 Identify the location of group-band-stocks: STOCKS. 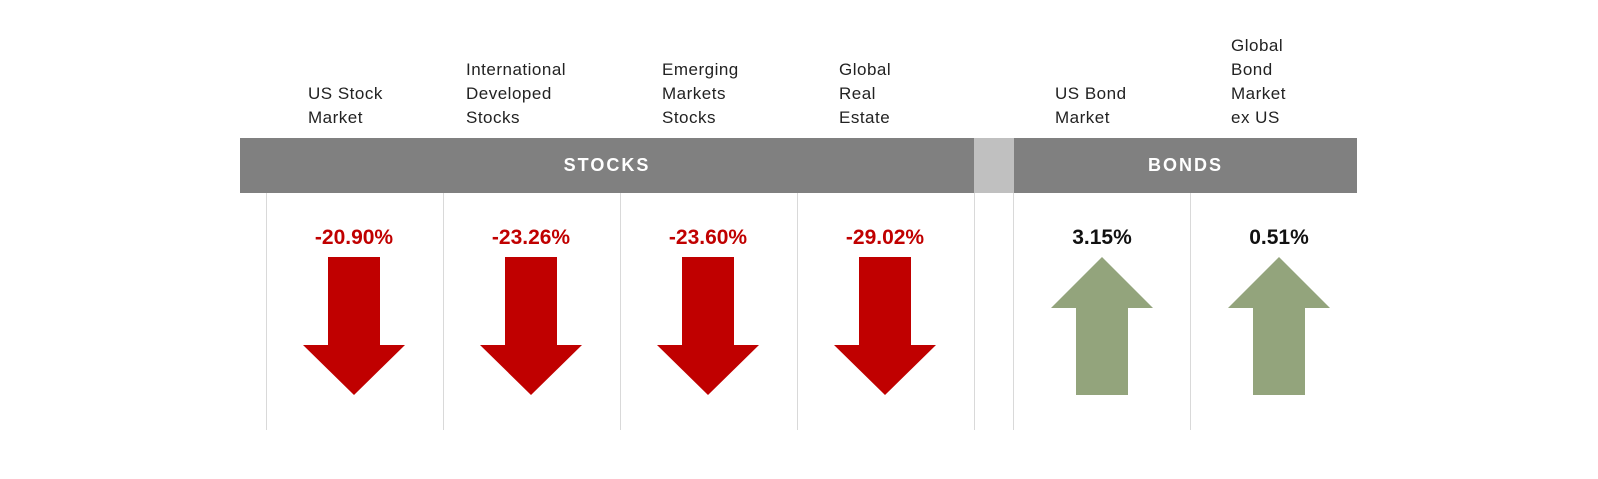
(607, 165).